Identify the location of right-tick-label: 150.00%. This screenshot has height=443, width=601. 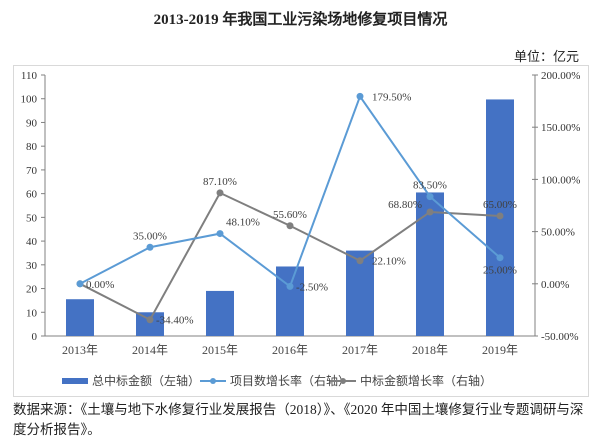
(560, 128).